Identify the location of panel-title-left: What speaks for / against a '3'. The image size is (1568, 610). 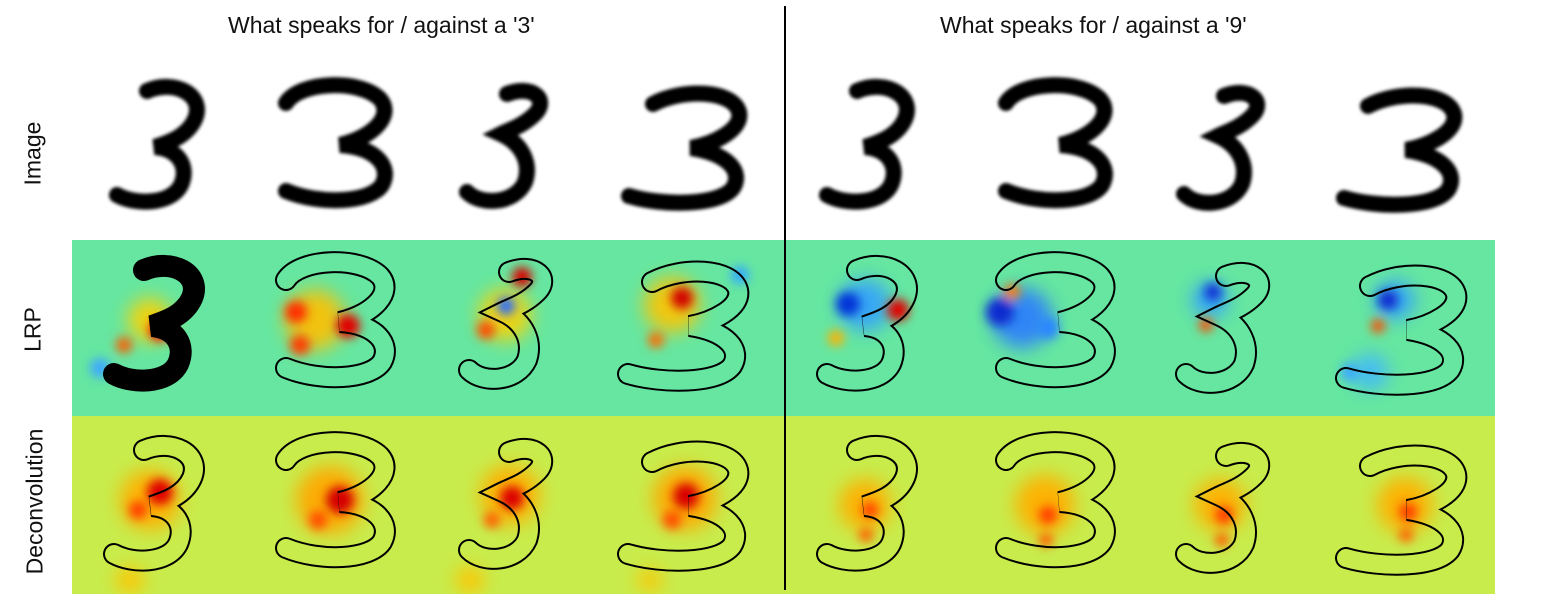
(381, 25).